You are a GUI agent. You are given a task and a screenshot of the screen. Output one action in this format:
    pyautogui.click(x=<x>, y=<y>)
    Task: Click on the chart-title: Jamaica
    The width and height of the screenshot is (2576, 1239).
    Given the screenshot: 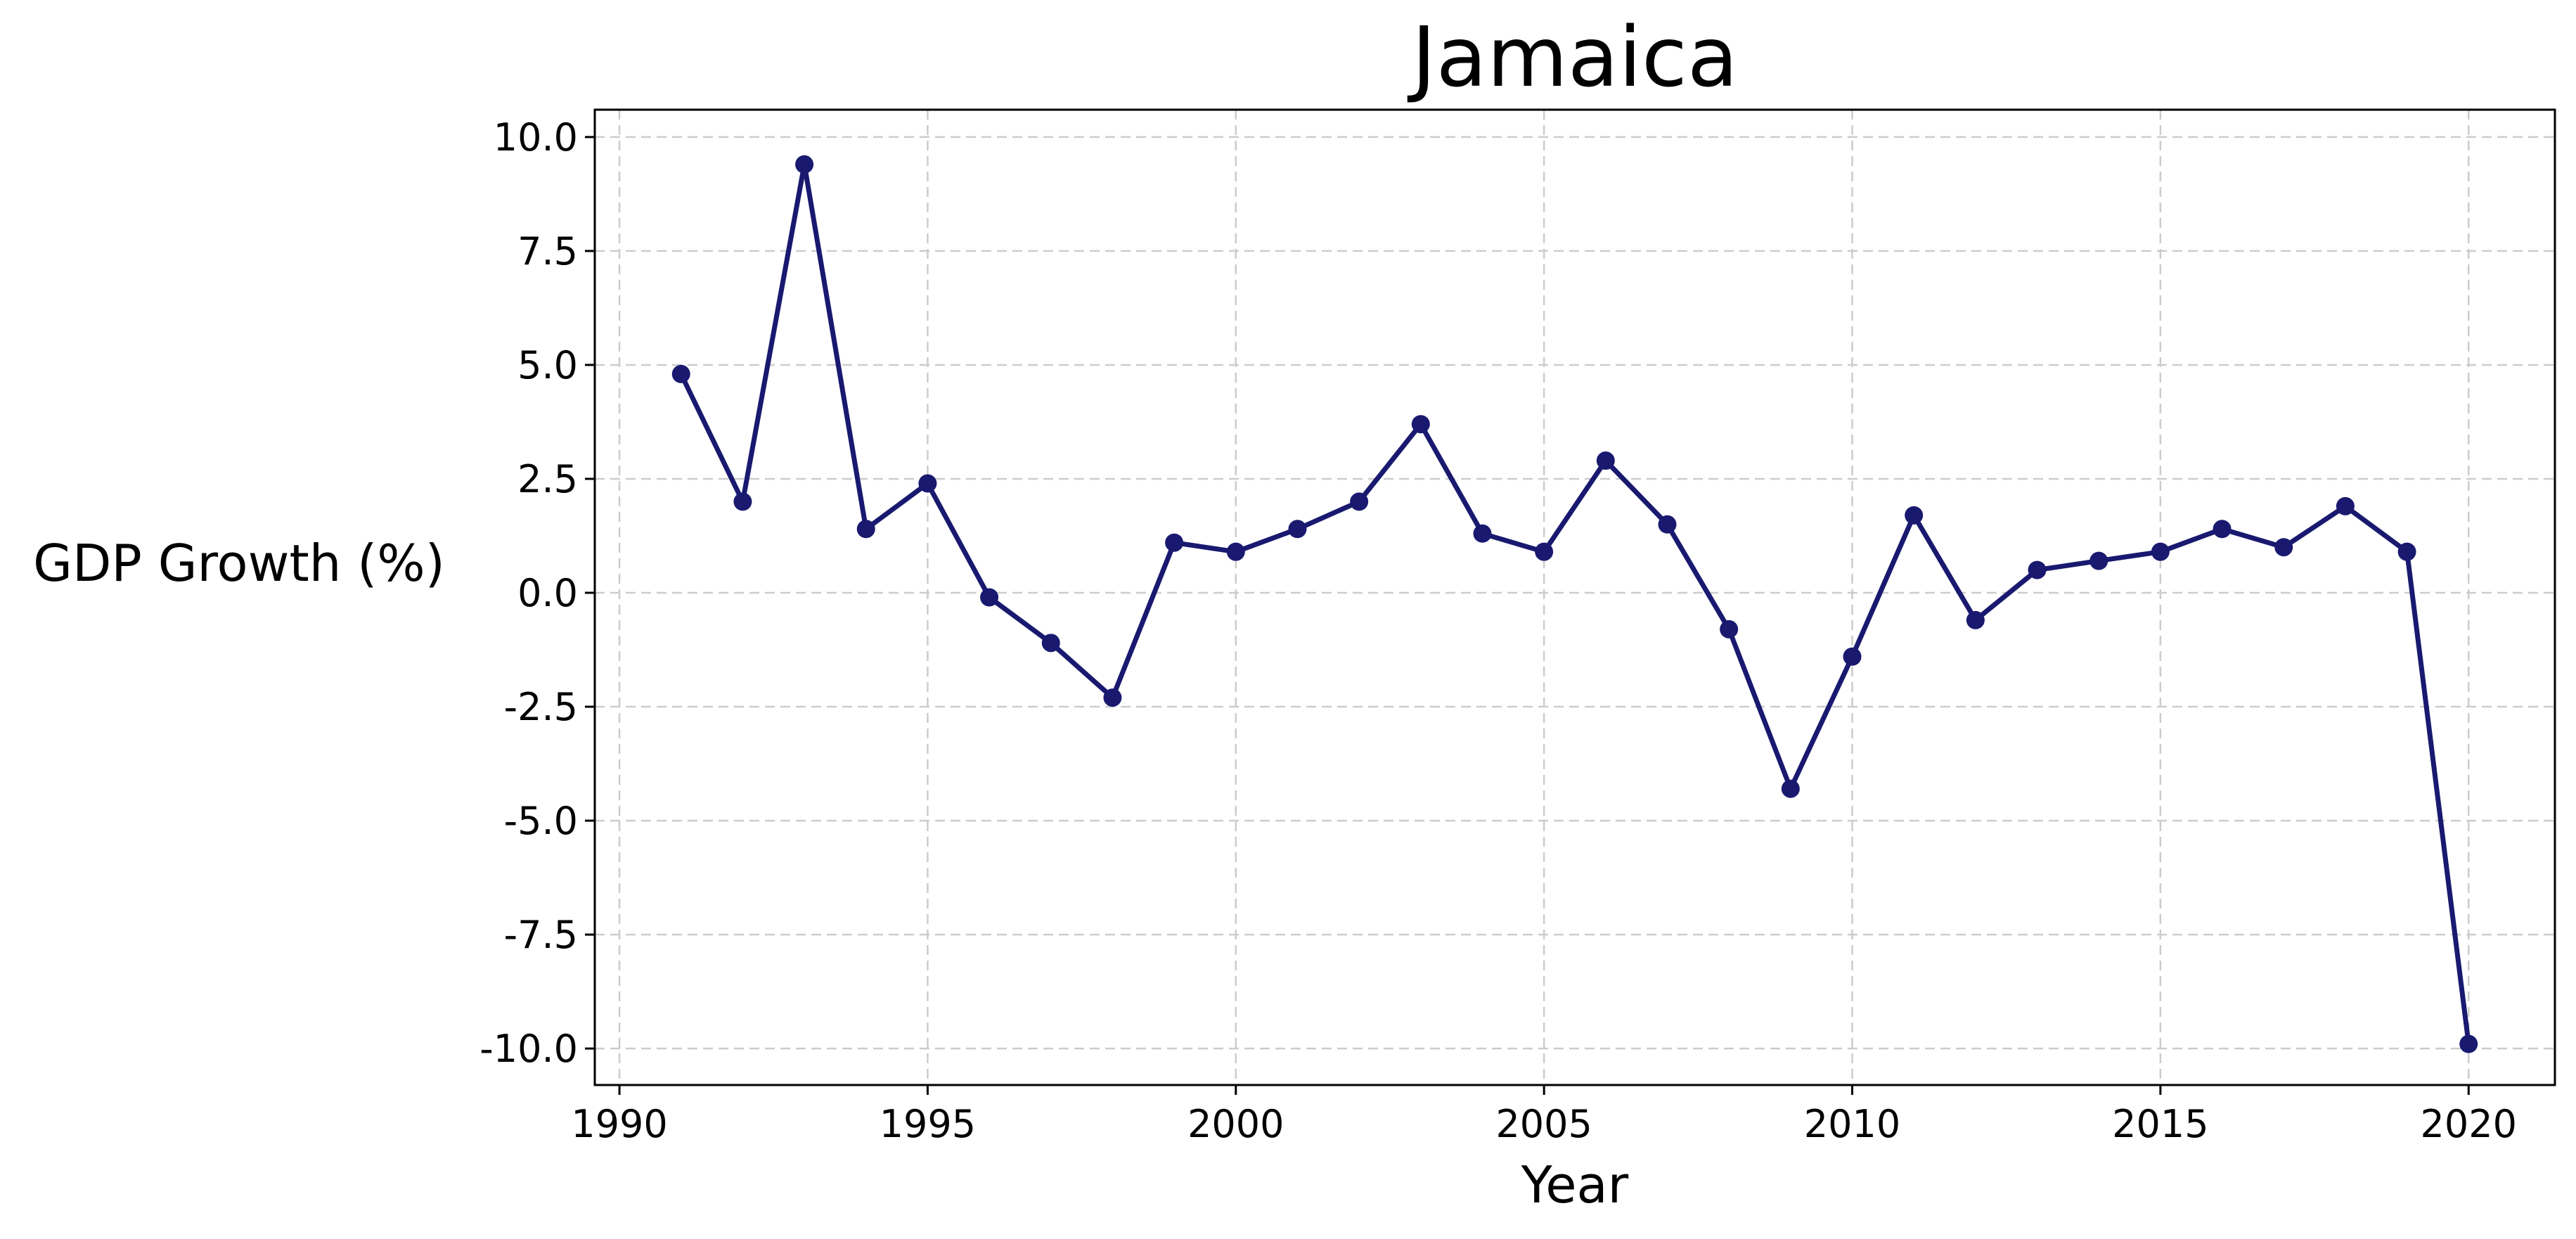 What is the action you would take?
    pyautogui.click(x=1572, y=56)
    